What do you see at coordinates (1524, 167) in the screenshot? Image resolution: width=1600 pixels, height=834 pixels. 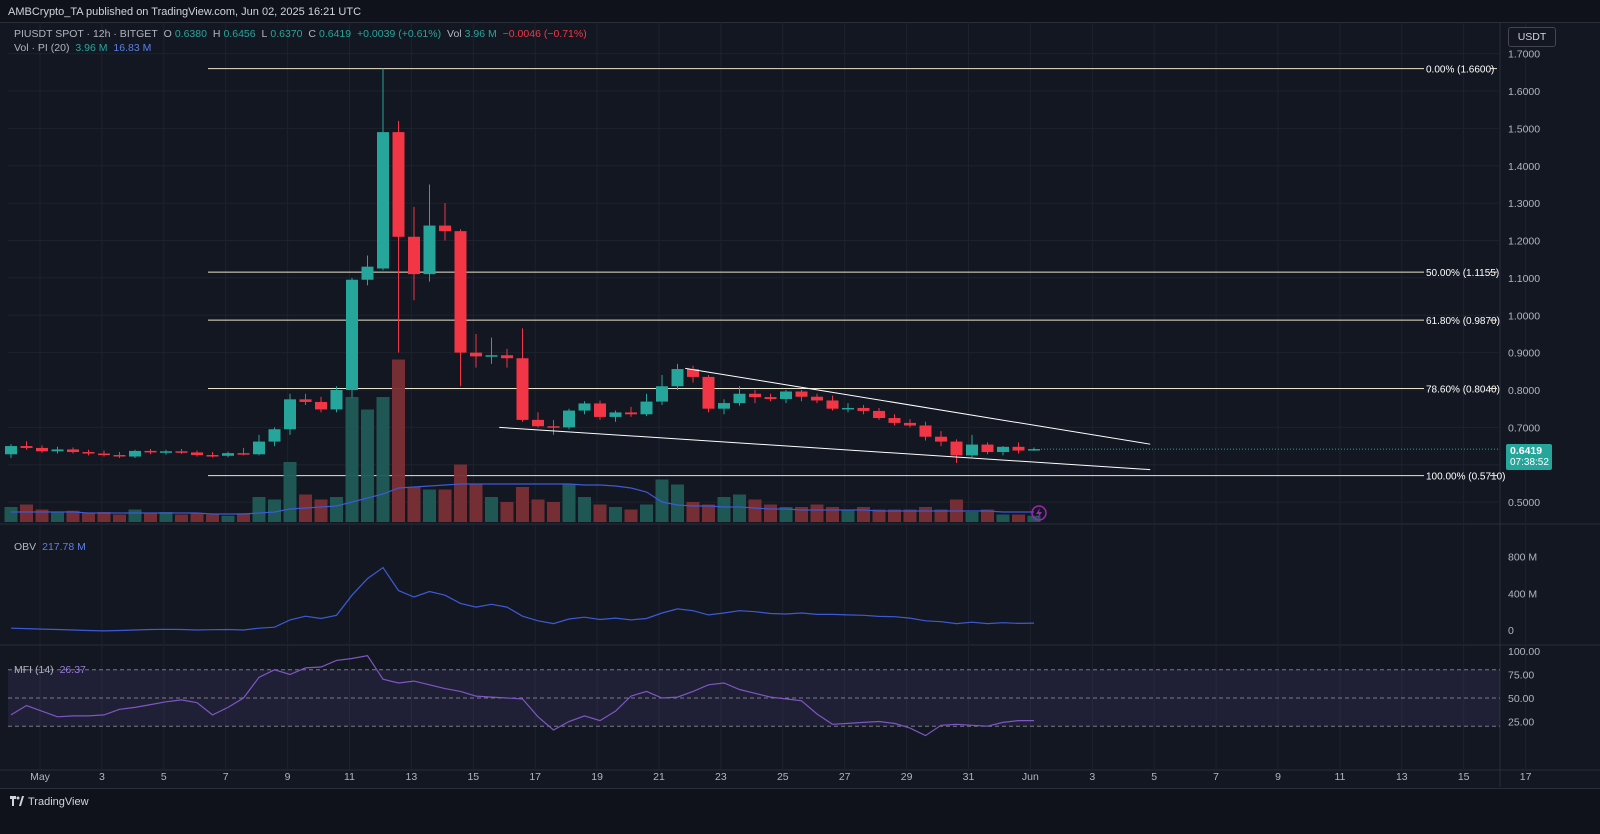 I see `price-tick-label: 1.4000` at bounding box center [1524, 167].